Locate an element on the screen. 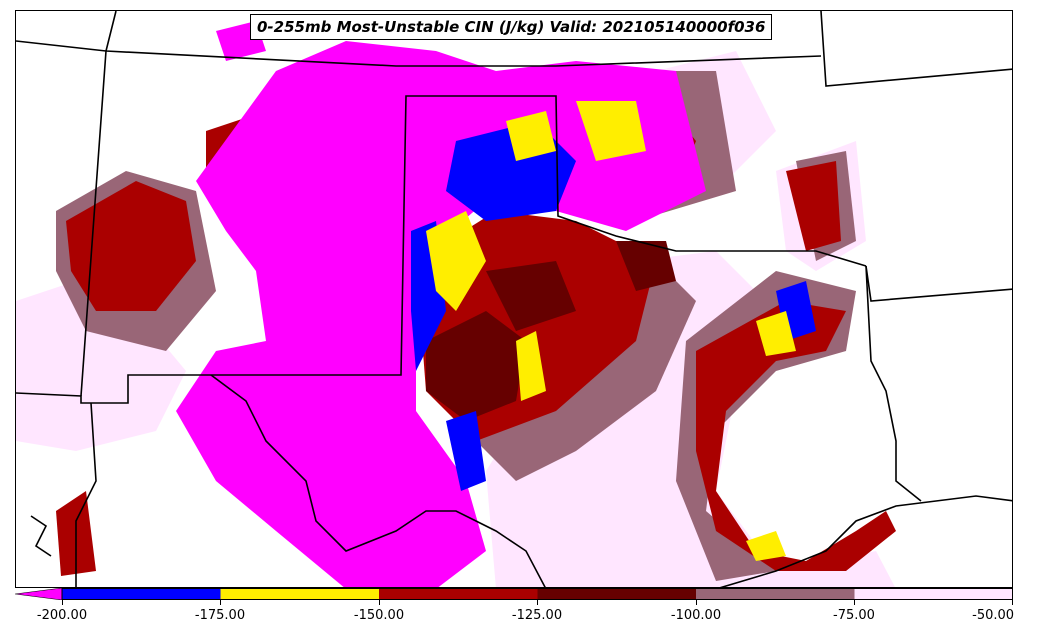 The height and width of the screenshot is (633, 1044). legend-tick-label: -175.00 is located at coordinates (220, 615).